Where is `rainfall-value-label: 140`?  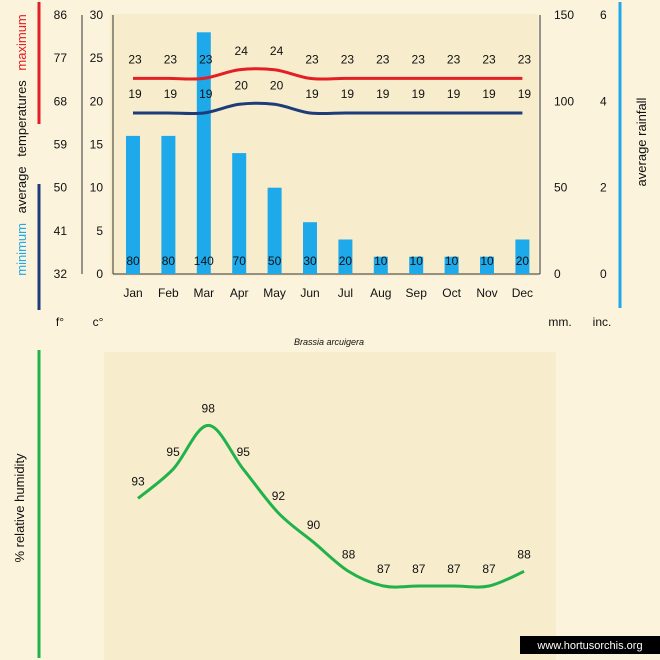 rainfall-value-label: 140 is located at coordinates (204, 261).